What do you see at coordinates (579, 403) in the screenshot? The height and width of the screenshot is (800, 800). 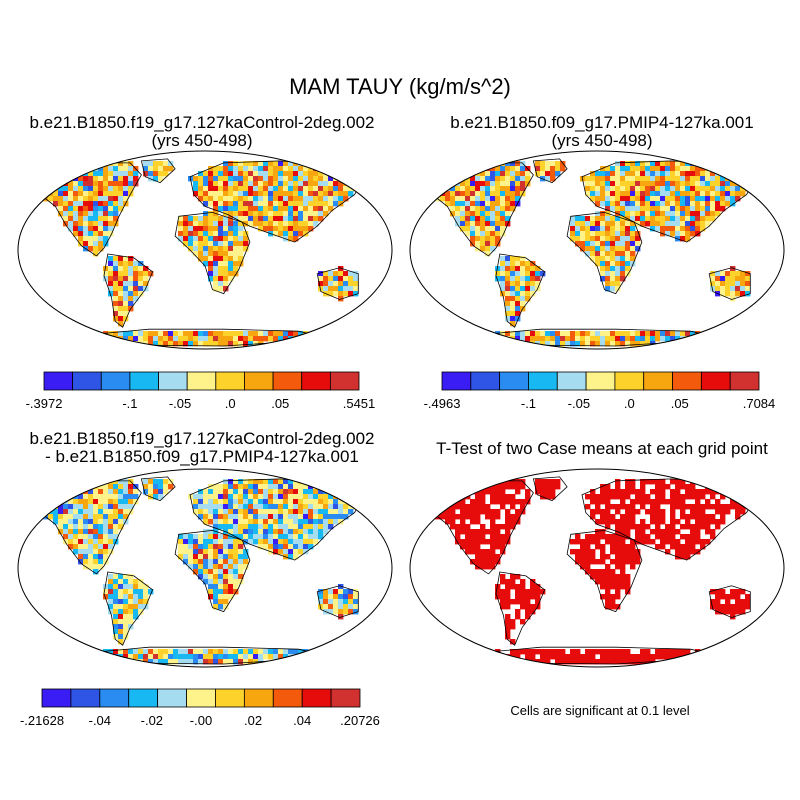 I see `colorbar-2-label: -.05` at bounding box center [579, 403].